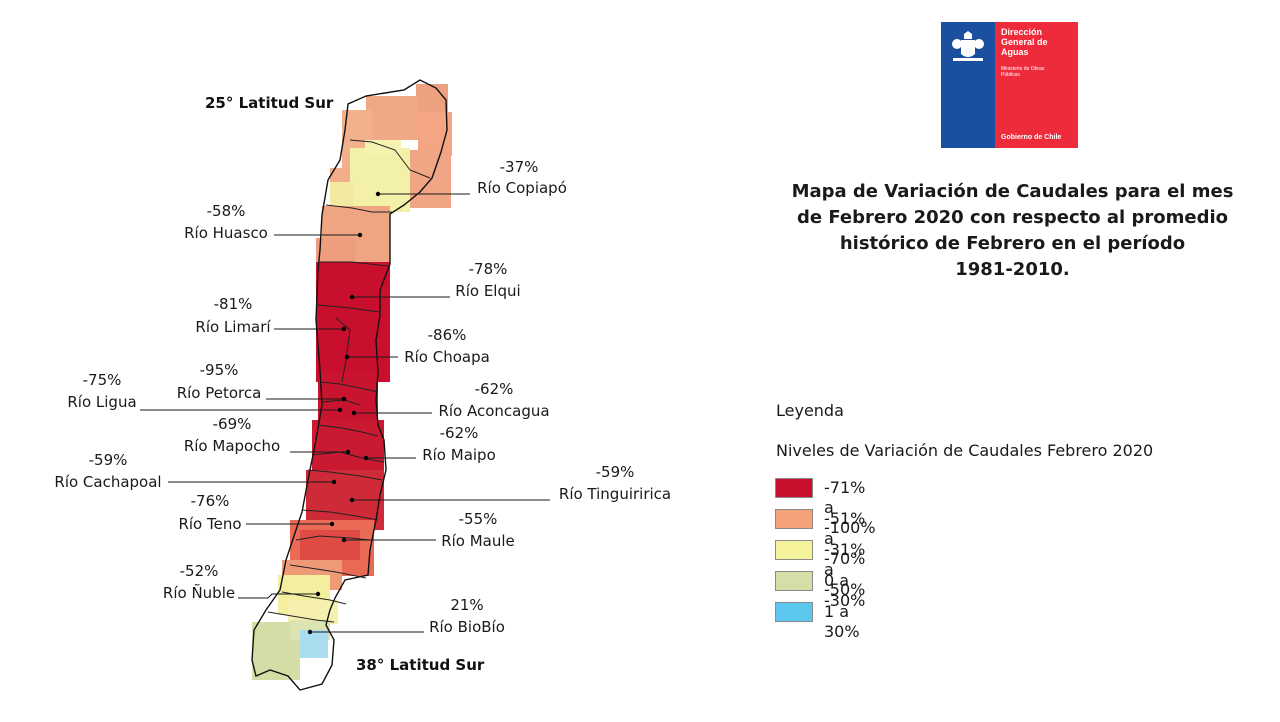 The height and width of the screenshot is (722, 1280). What do you see at coordinates (1024, 42) in the screenshot?
I see `logo-institution: Dirección General de Aguas` at bounding box center [1024, 42].